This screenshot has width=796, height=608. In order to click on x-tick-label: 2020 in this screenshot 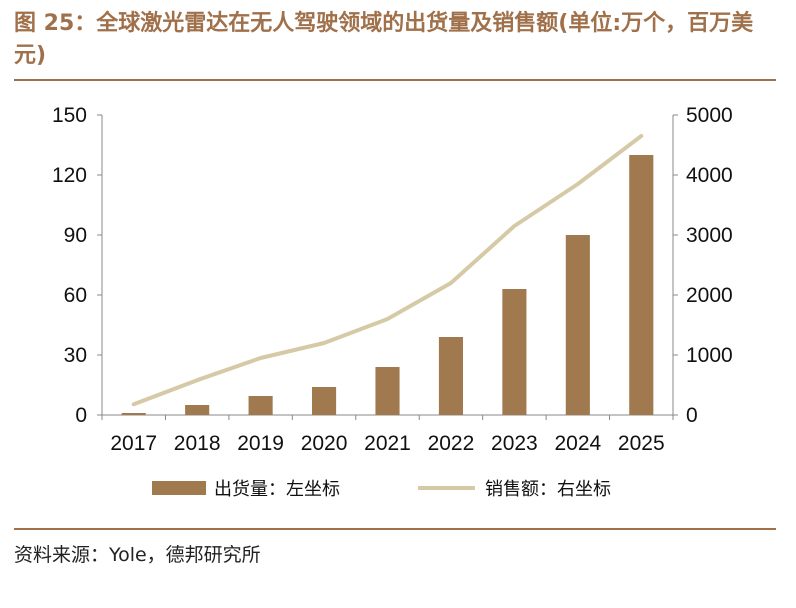, I will do `click(324, 443)`.